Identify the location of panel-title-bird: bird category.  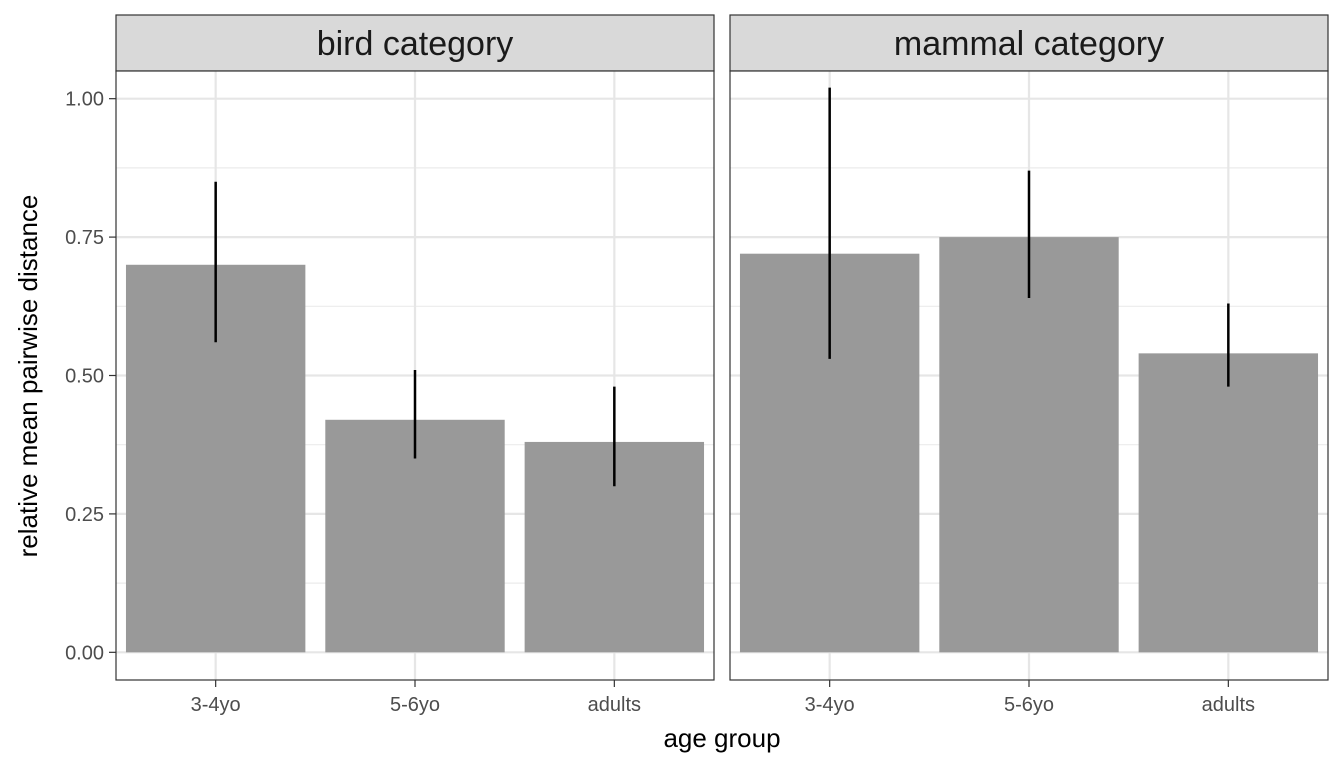
(415, 44).